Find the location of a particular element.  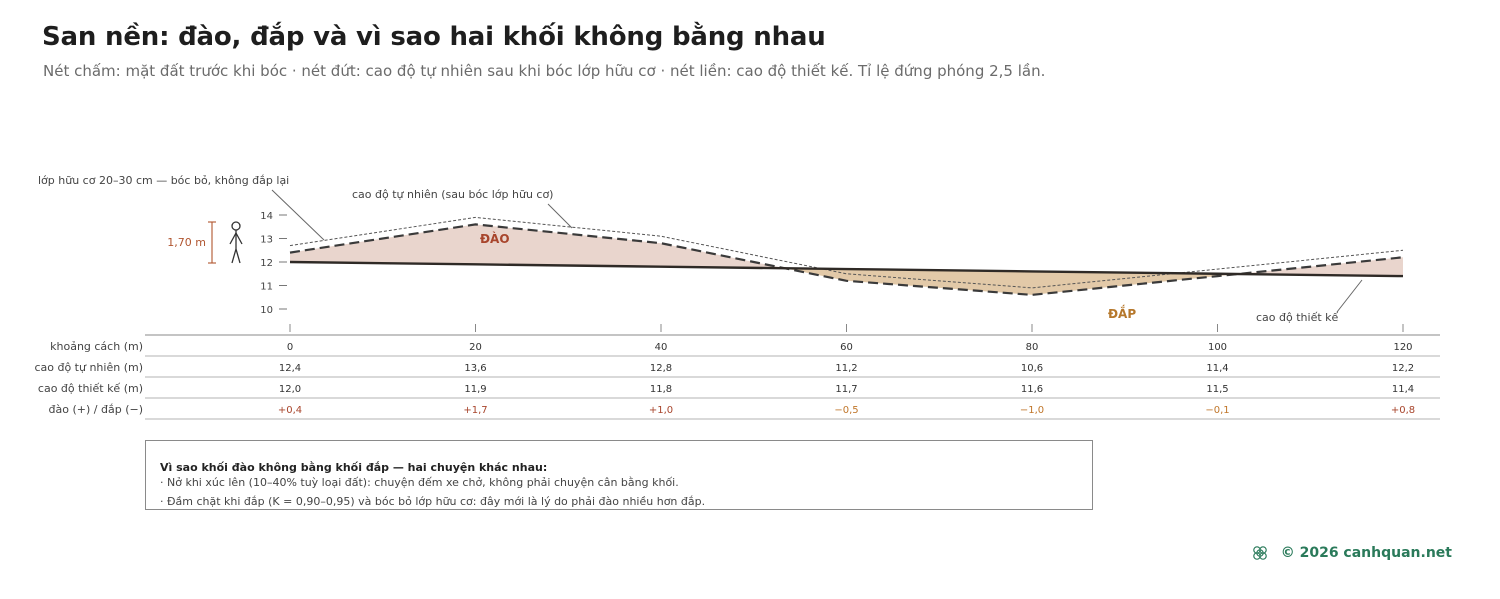

natural-grade-leader is located at coordinates (560, 216).